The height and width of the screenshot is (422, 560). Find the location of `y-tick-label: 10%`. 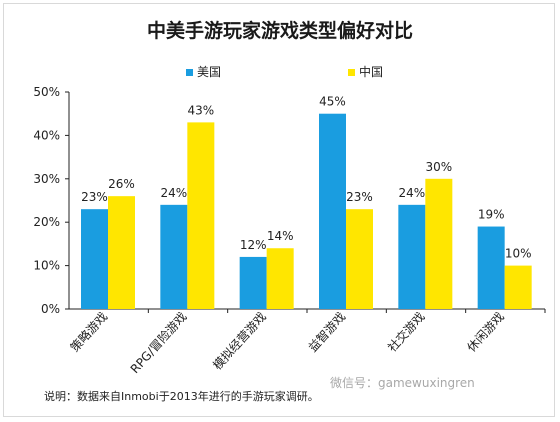

y-tick-label: 10% is located at coordinates (46, 266).